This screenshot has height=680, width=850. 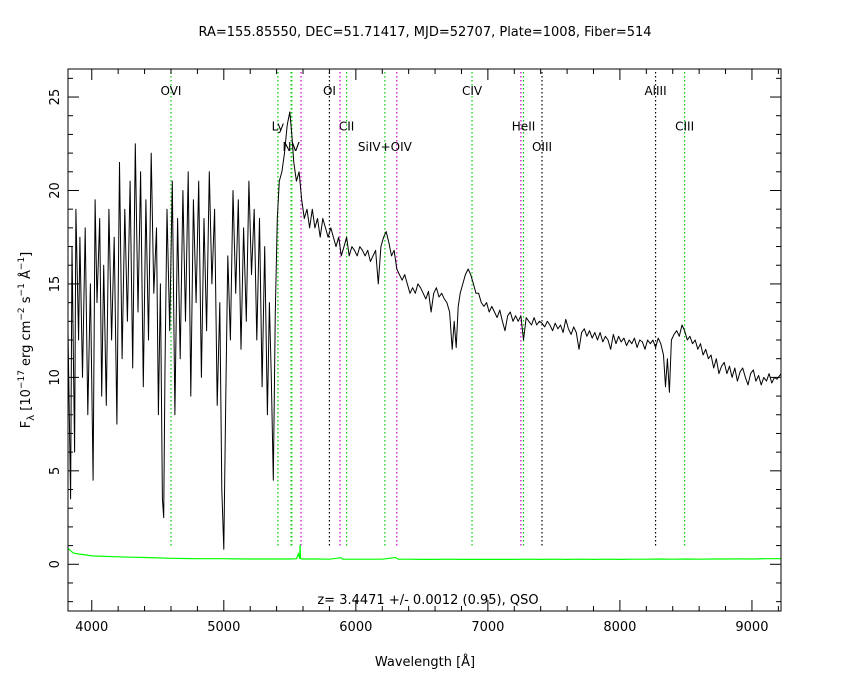 What do you see at coordinates (619, 627) in the screenshot?
I see `x-tick-label-4: 8000` at bounding box center [619, 627].